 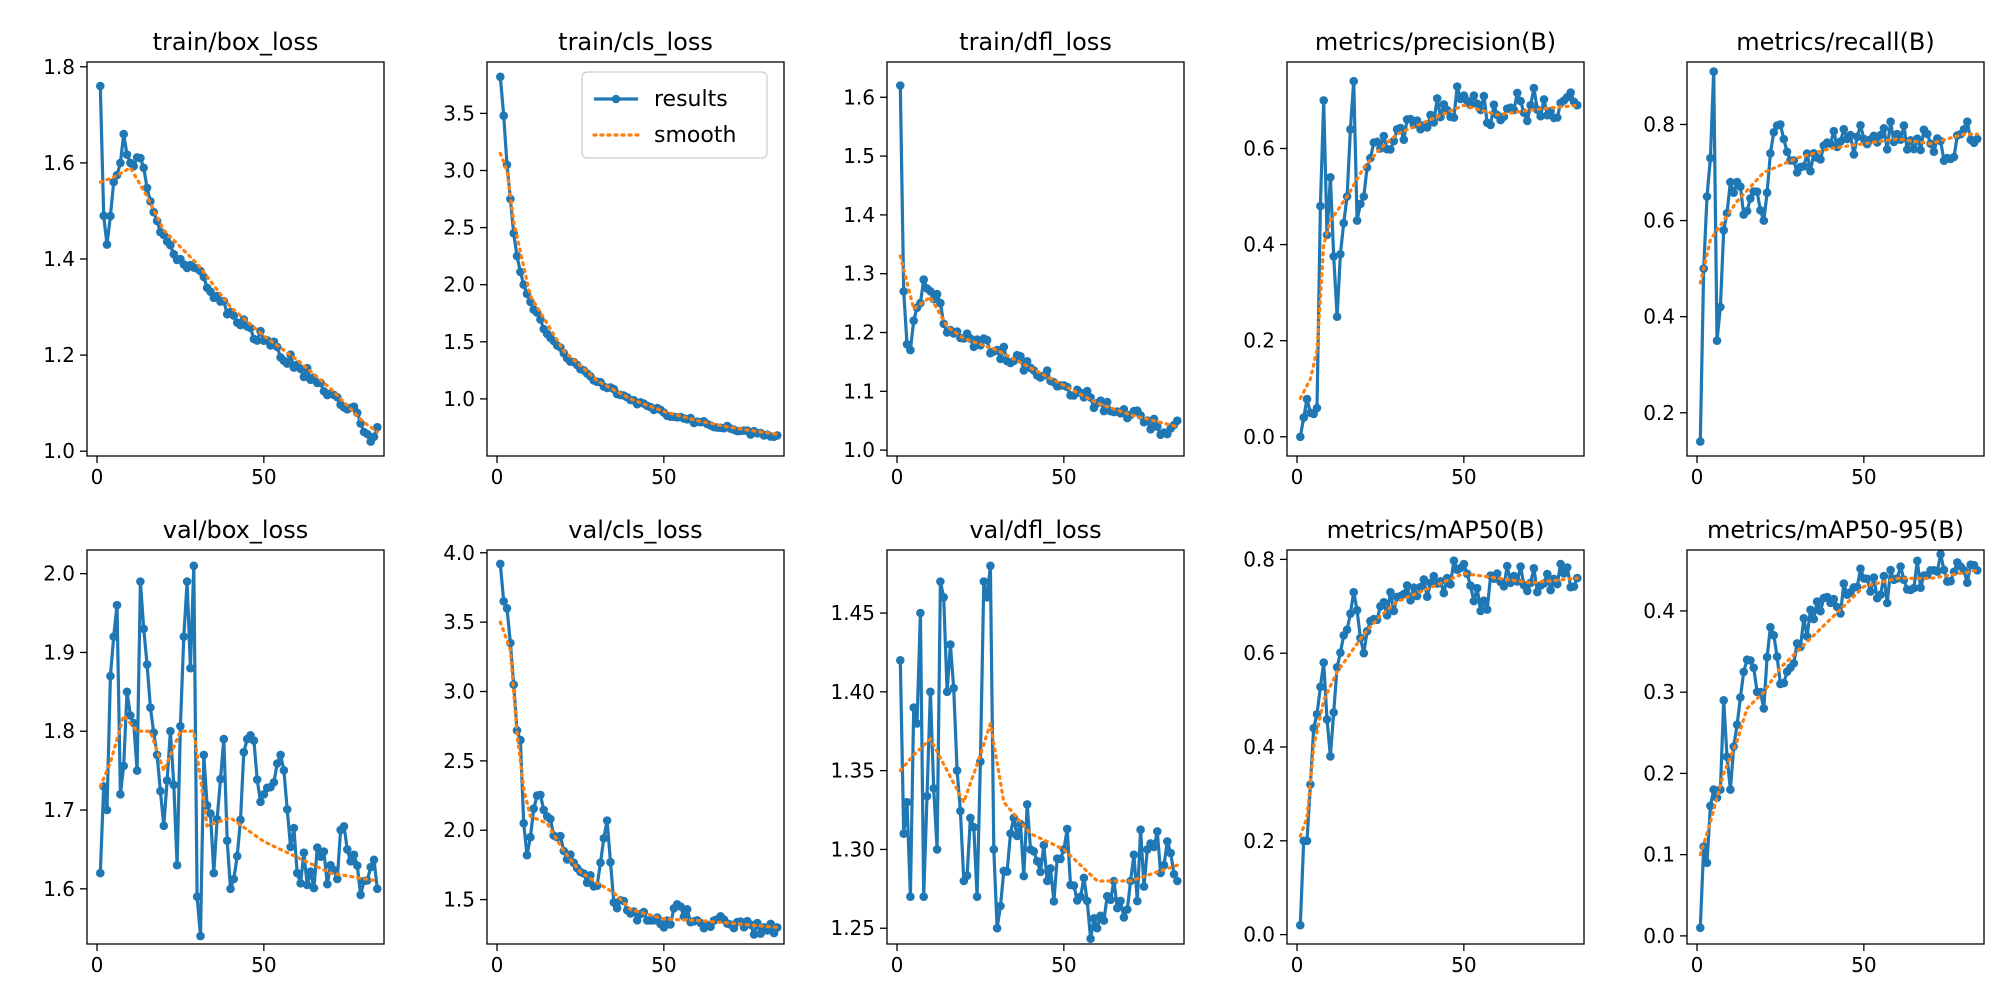 I want to click on results-line, so click(x=1838, y=256).